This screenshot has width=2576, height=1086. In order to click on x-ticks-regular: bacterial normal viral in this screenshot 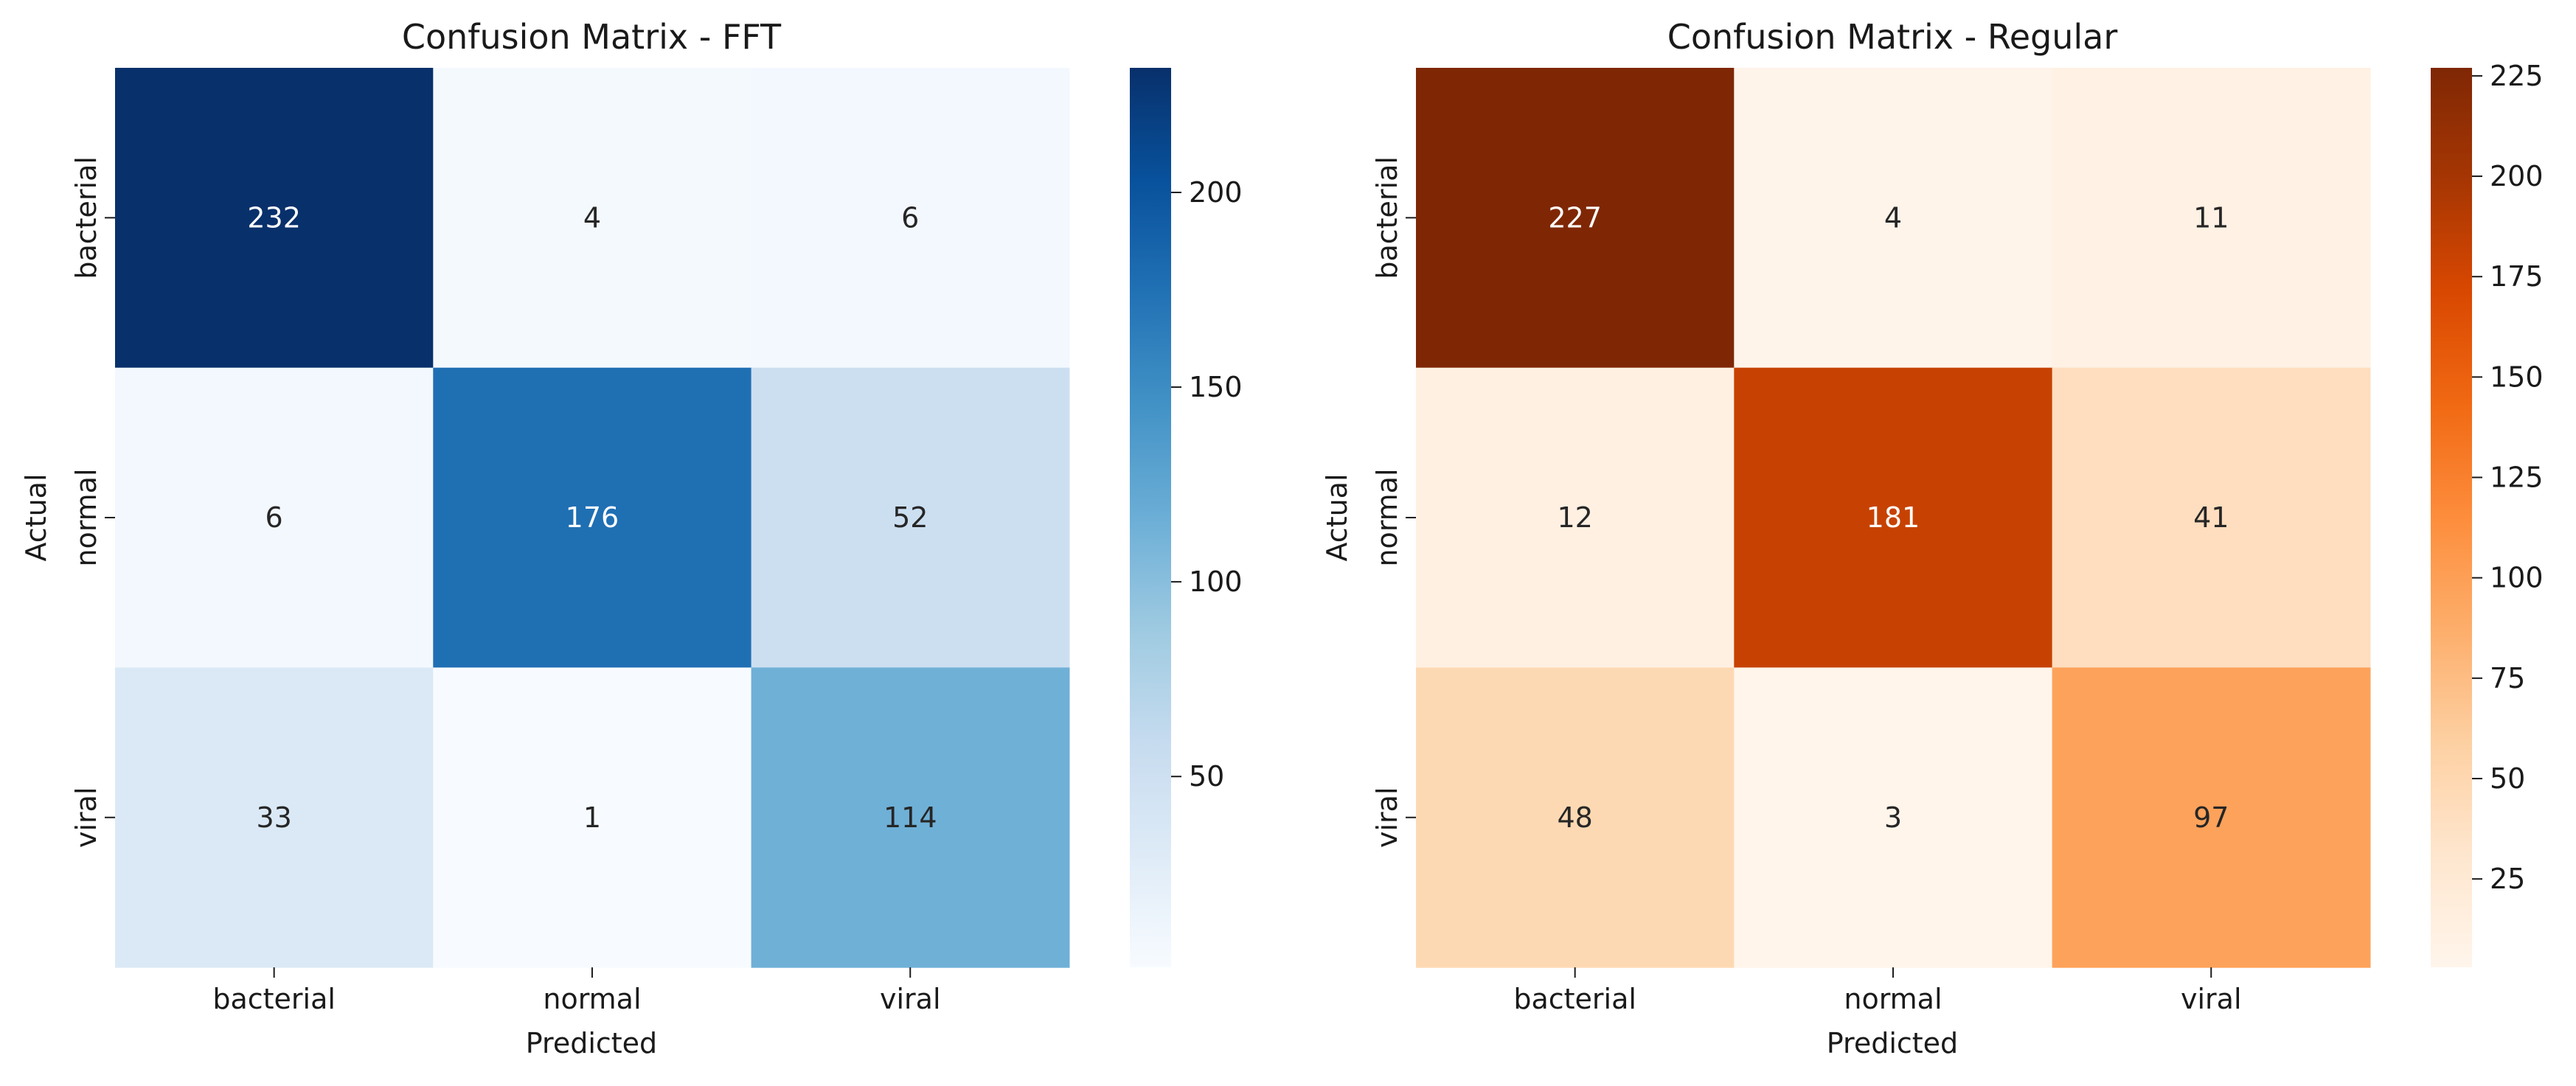, I will do `click(1877, 991)`.